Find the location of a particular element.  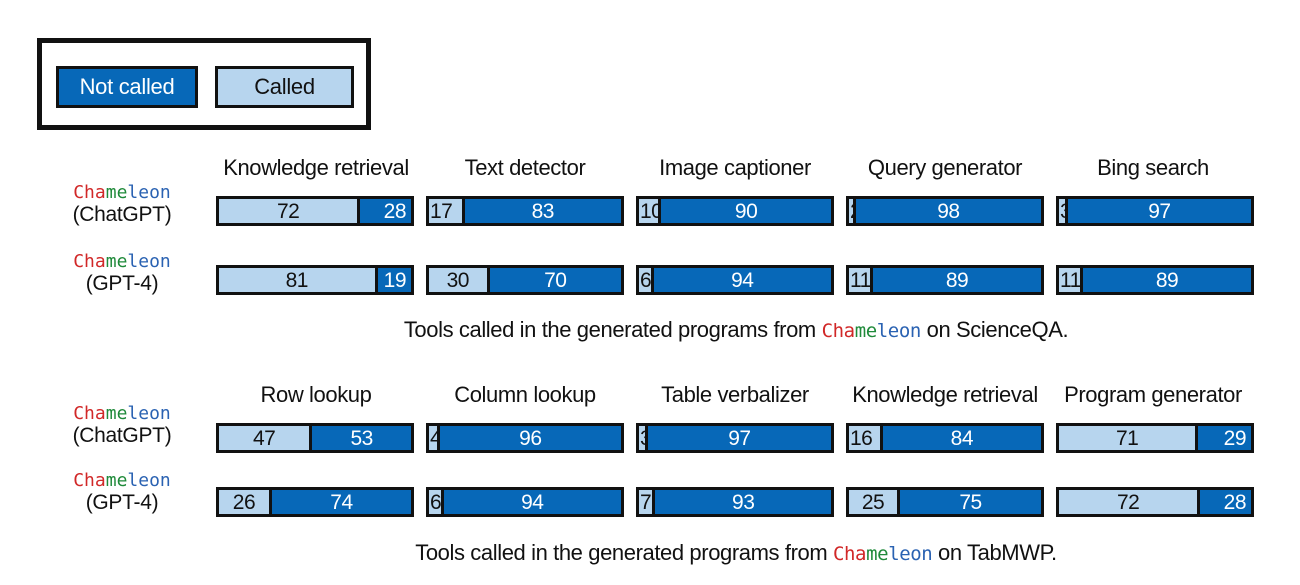

legend-called: Called is located at coordinates (284, 87).